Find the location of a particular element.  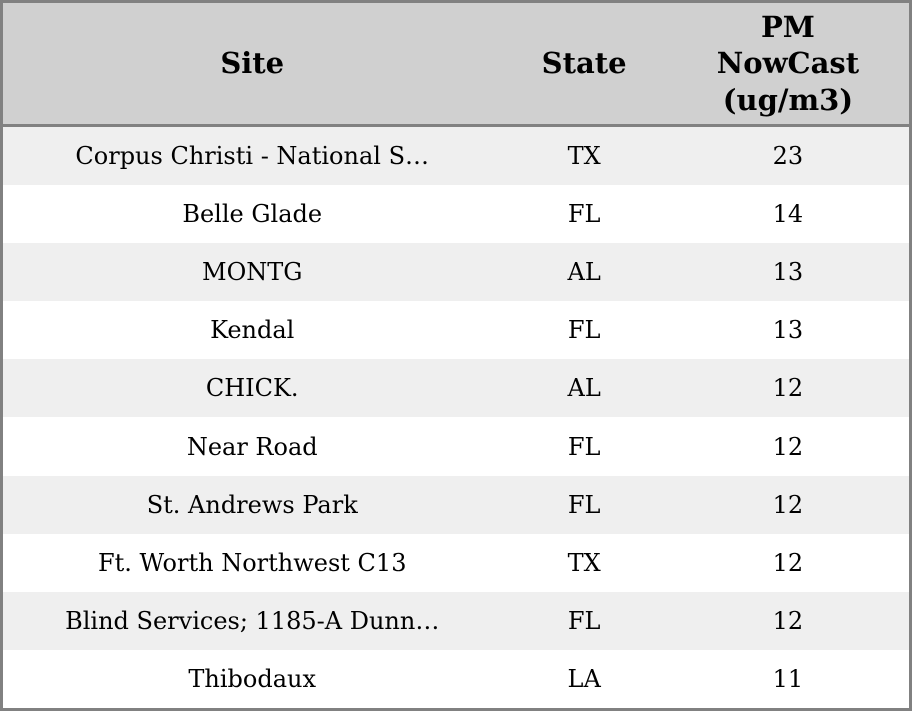

table-row: Corpus Christi - National S… TX 23 is located at coordinates (456, 155).